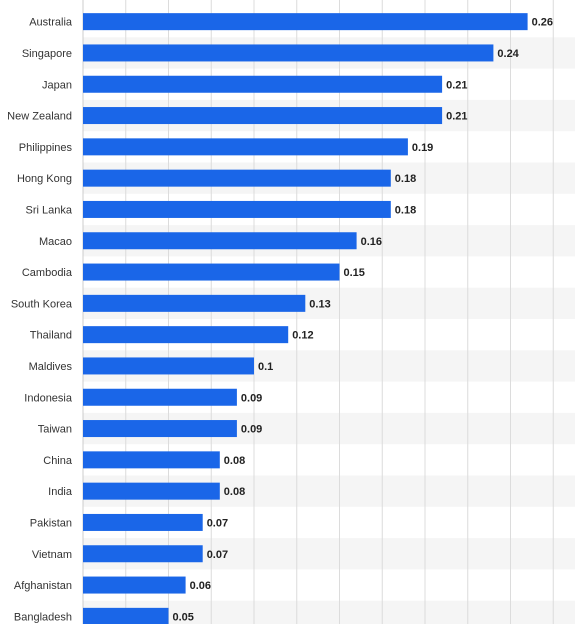 This screenshot has height=624, width=576. I want to click on category-label: Philippines, so click(46, 148).